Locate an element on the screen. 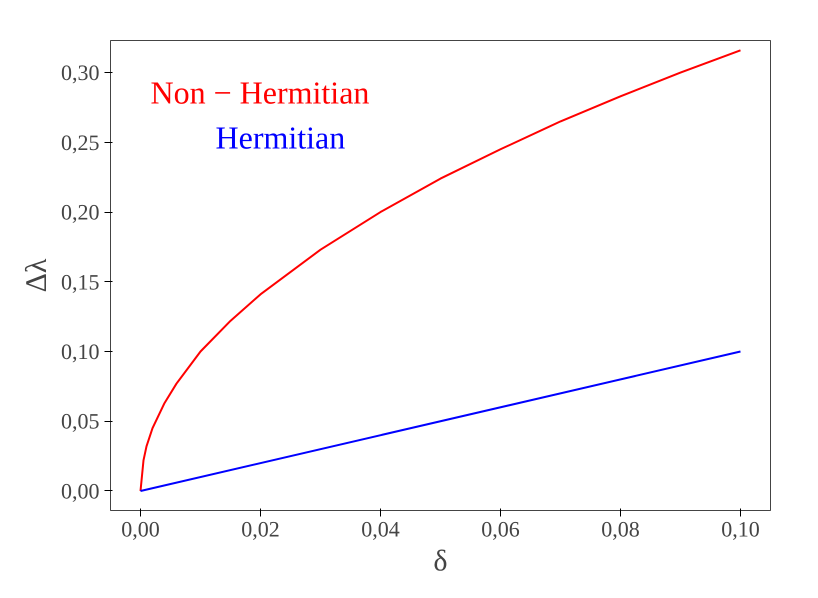  x-tick-label: 0,04 is located at coordinates (380, 529).